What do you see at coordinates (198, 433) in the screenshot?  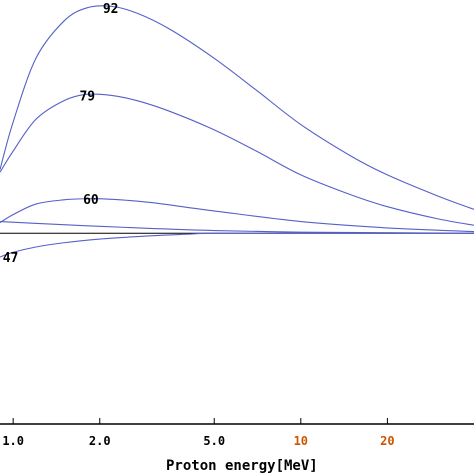 I see `x-ticks: 1.0 2.0 5.0 10 20` at bounding box center [198, 433].